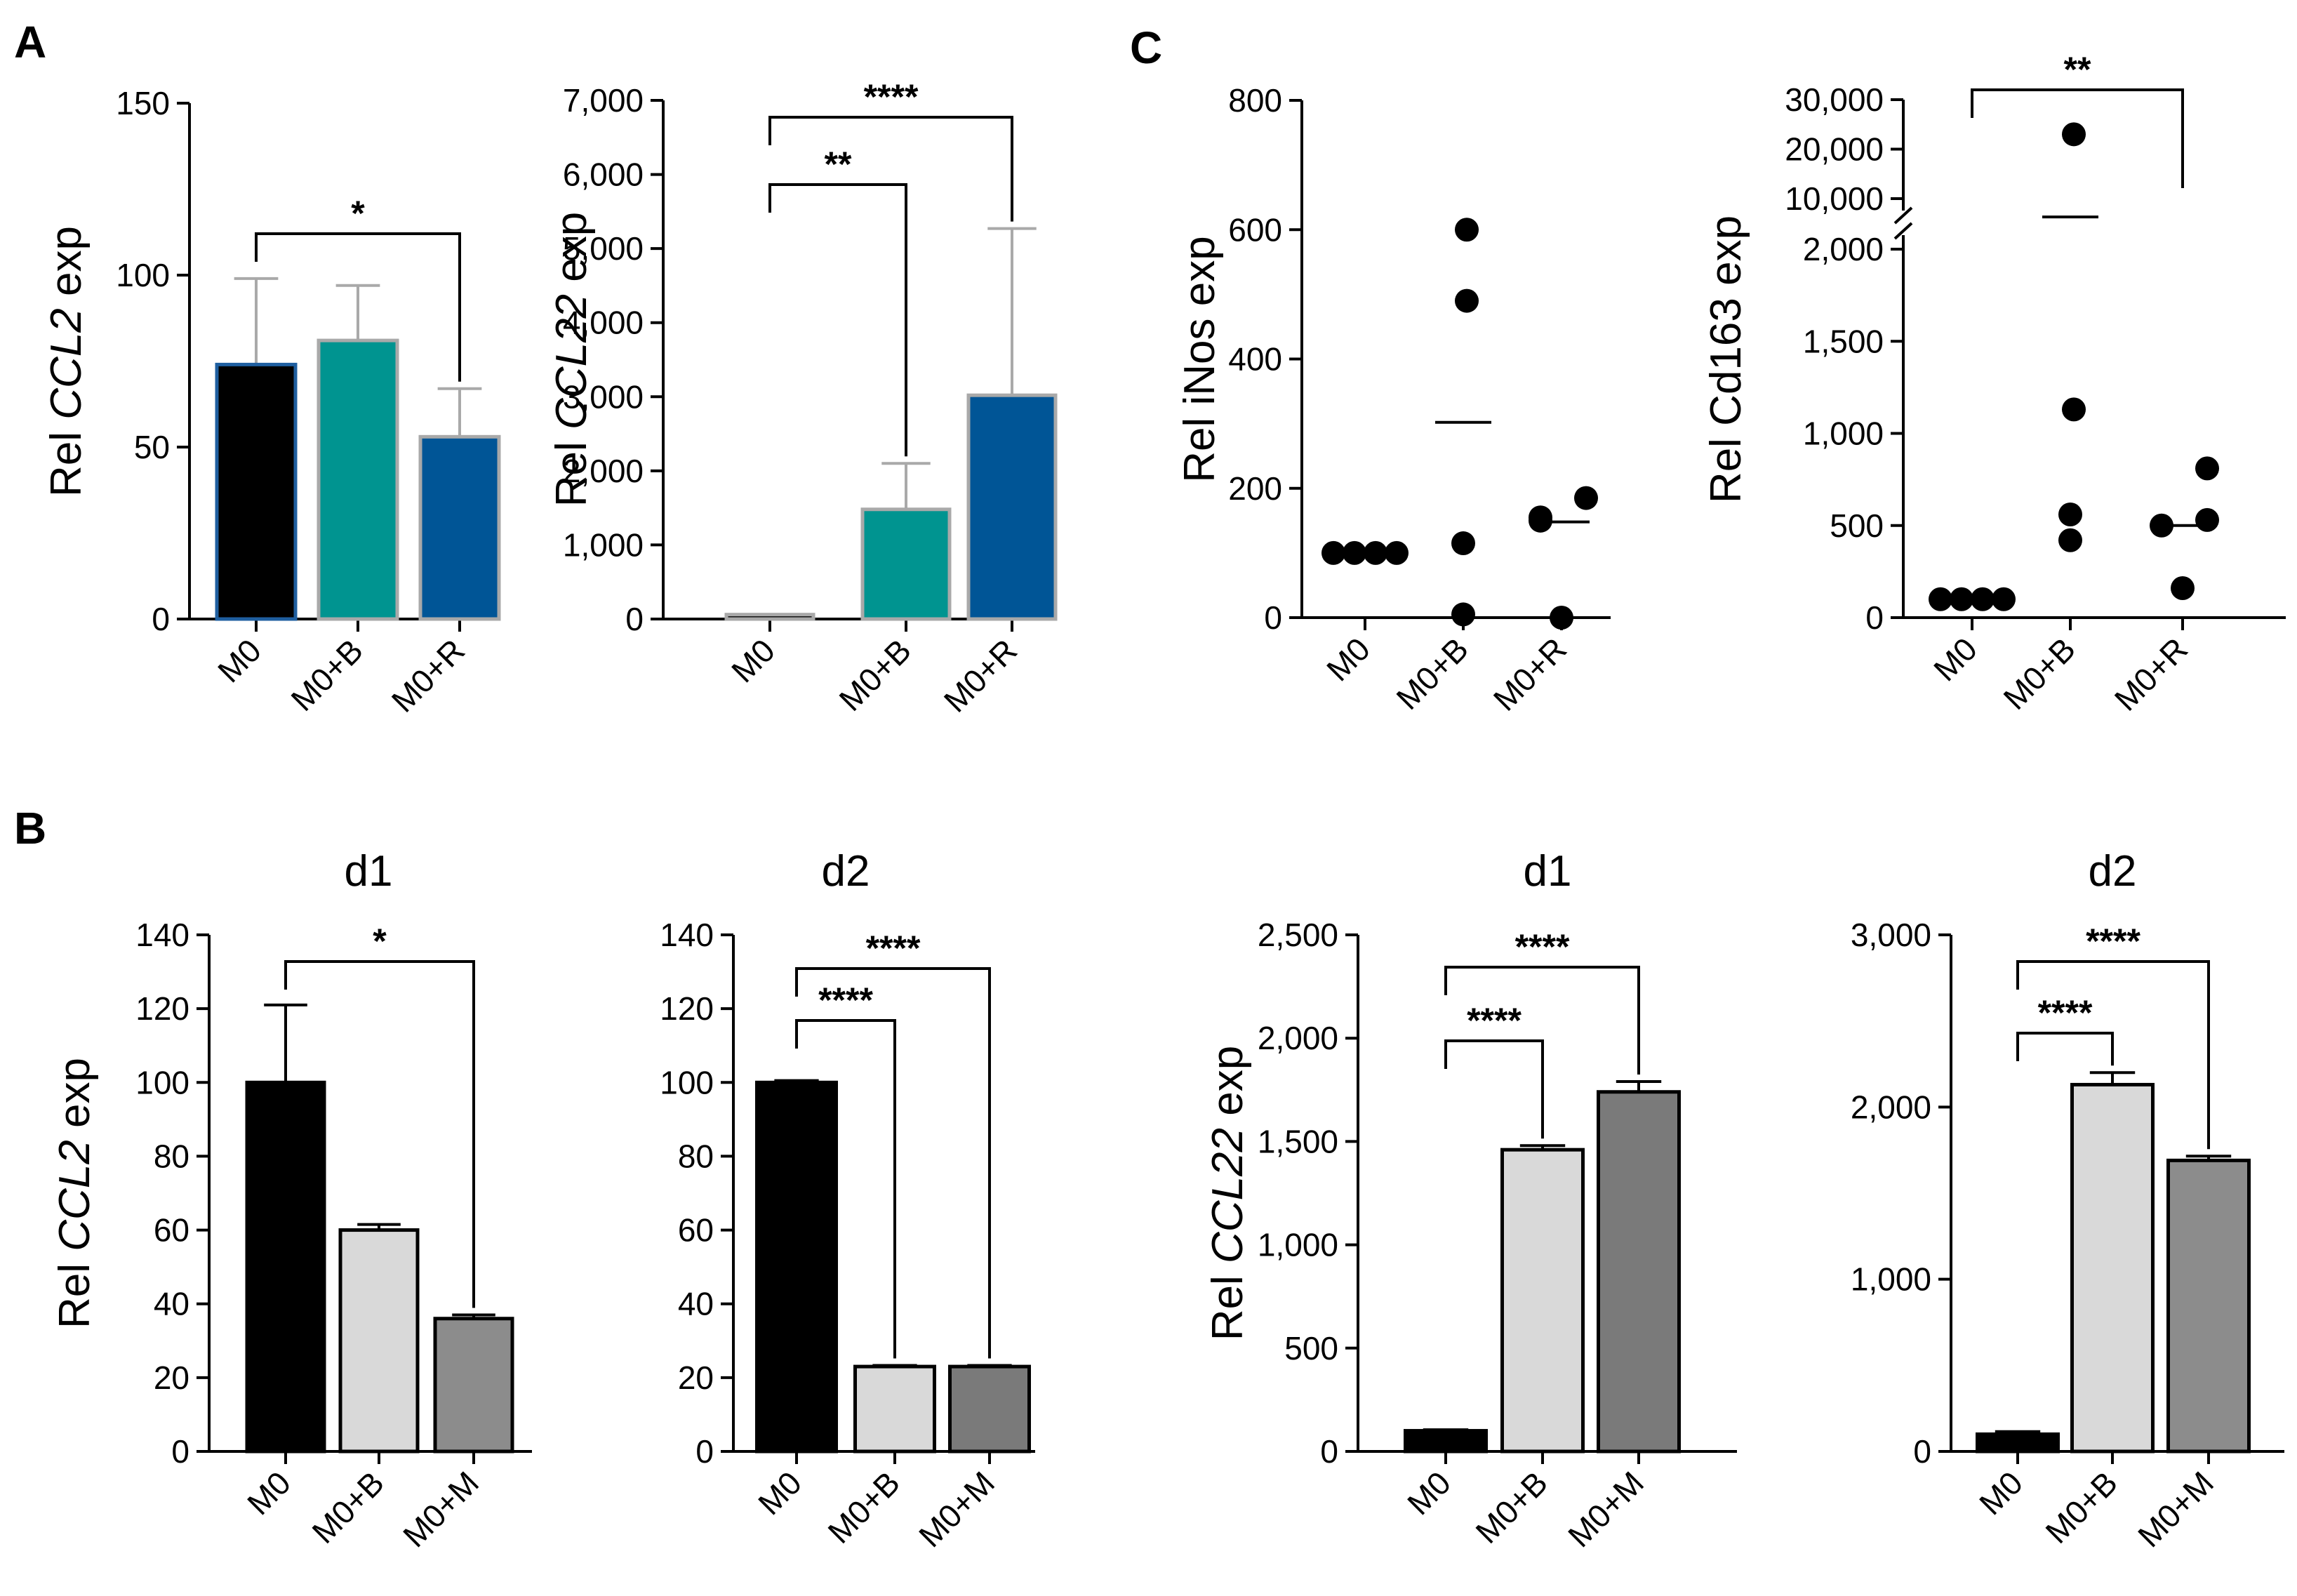  I want to click on significance-label: **, so click(2077, 69).